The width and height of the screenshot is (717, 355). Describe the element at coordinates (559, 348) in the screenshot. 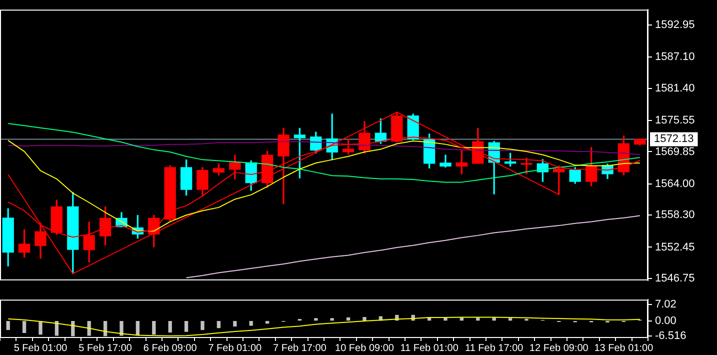

I see `x-tick-label: 12 Feb 09:00` at that location.